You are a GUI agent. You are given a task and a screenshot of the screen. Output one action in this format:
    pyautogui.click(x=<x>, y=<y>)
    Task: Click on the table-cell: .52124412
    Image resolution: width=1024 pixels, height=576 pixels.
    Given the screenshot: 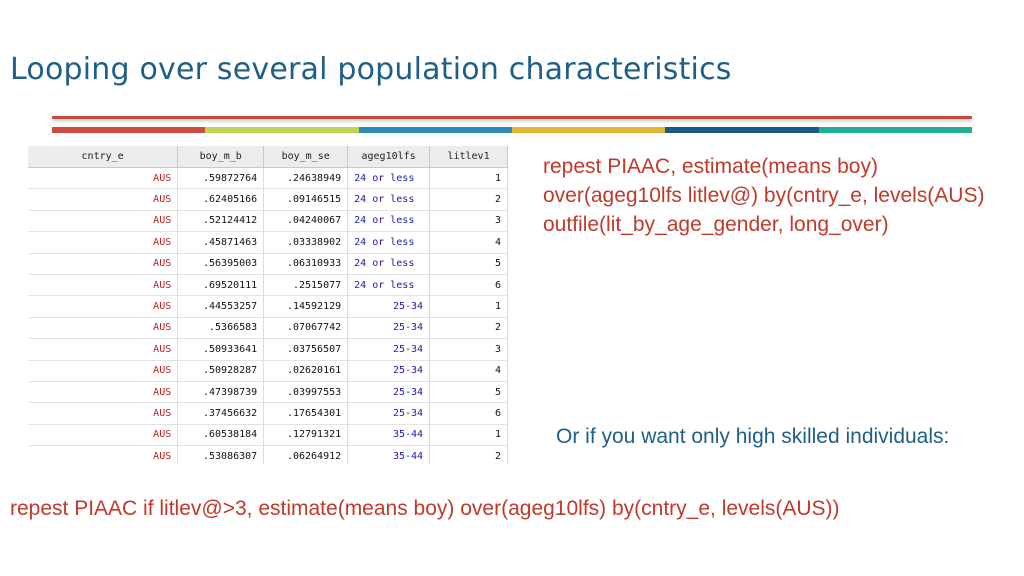 What is the action you would take?
    pyautogui.click(x=221, y=221)
    